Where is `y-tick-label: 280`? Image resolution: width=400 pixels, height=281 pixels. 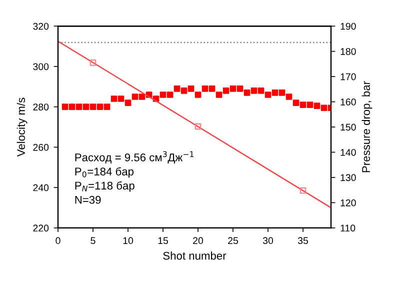
y-tick-label: 280 is located at coordinates (41, 107).